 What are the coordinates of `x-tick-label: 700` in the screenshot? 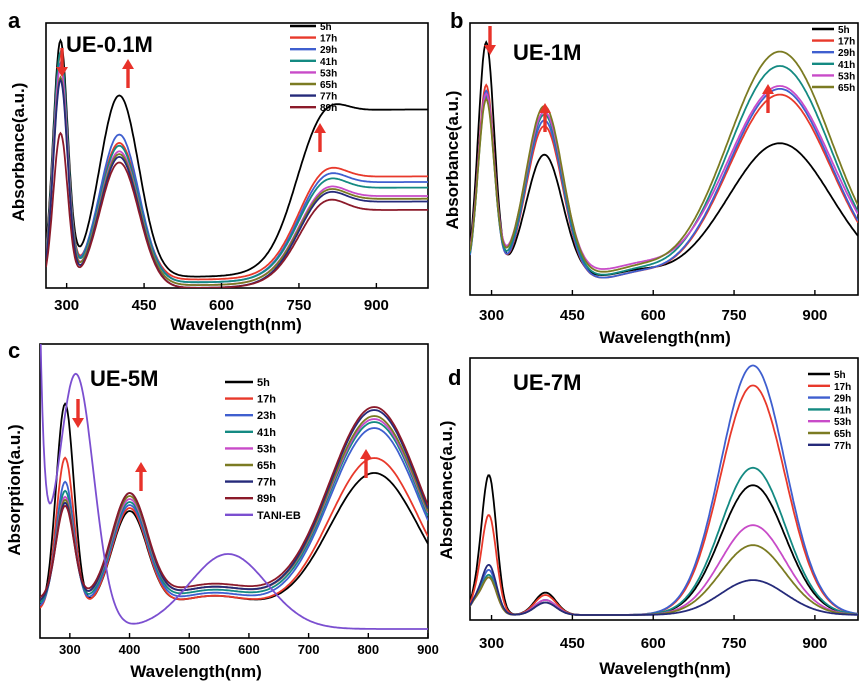 It's located at (309, 649).